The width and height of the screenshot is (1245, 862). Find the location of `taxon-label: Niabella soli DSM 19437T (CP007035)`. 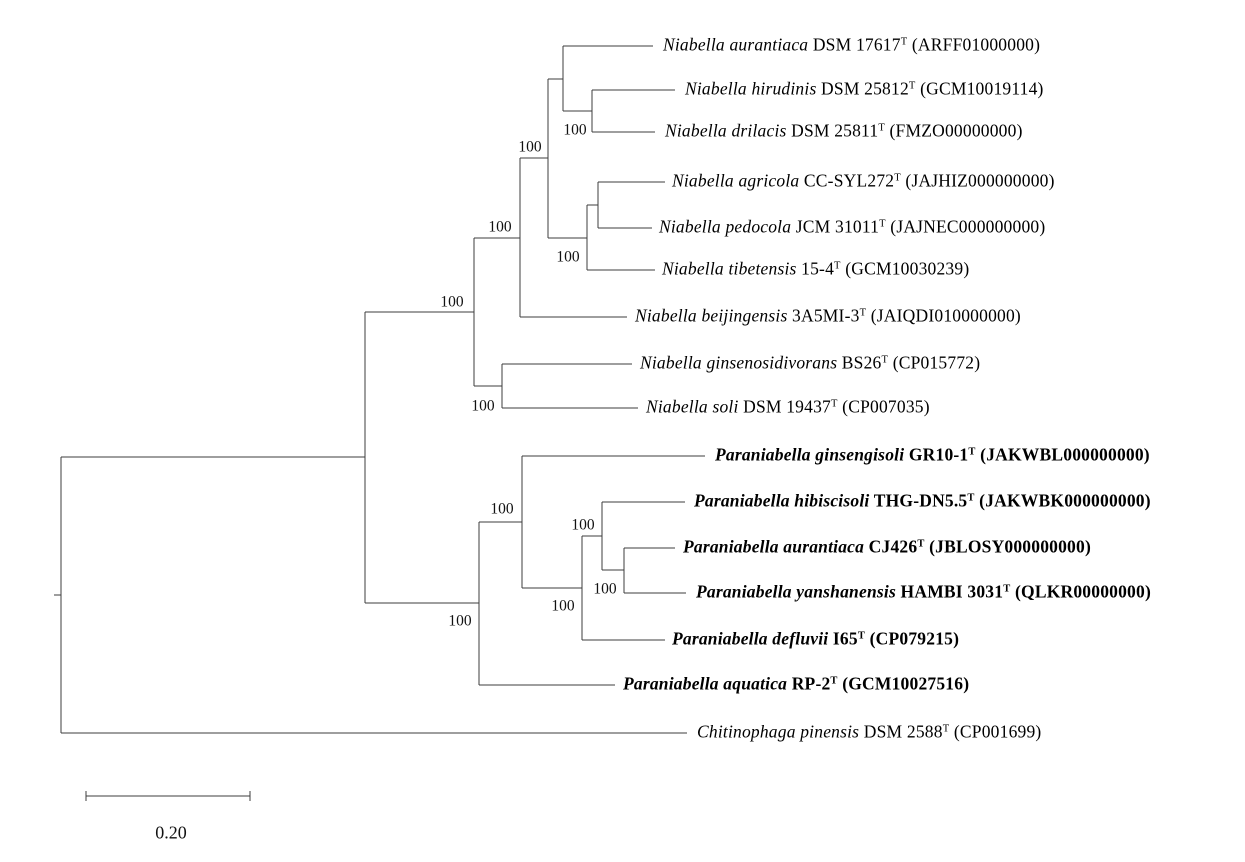

taxon-label: Niabella soli DSM 19437T (CP007035) is located at coordinates (788, 406).